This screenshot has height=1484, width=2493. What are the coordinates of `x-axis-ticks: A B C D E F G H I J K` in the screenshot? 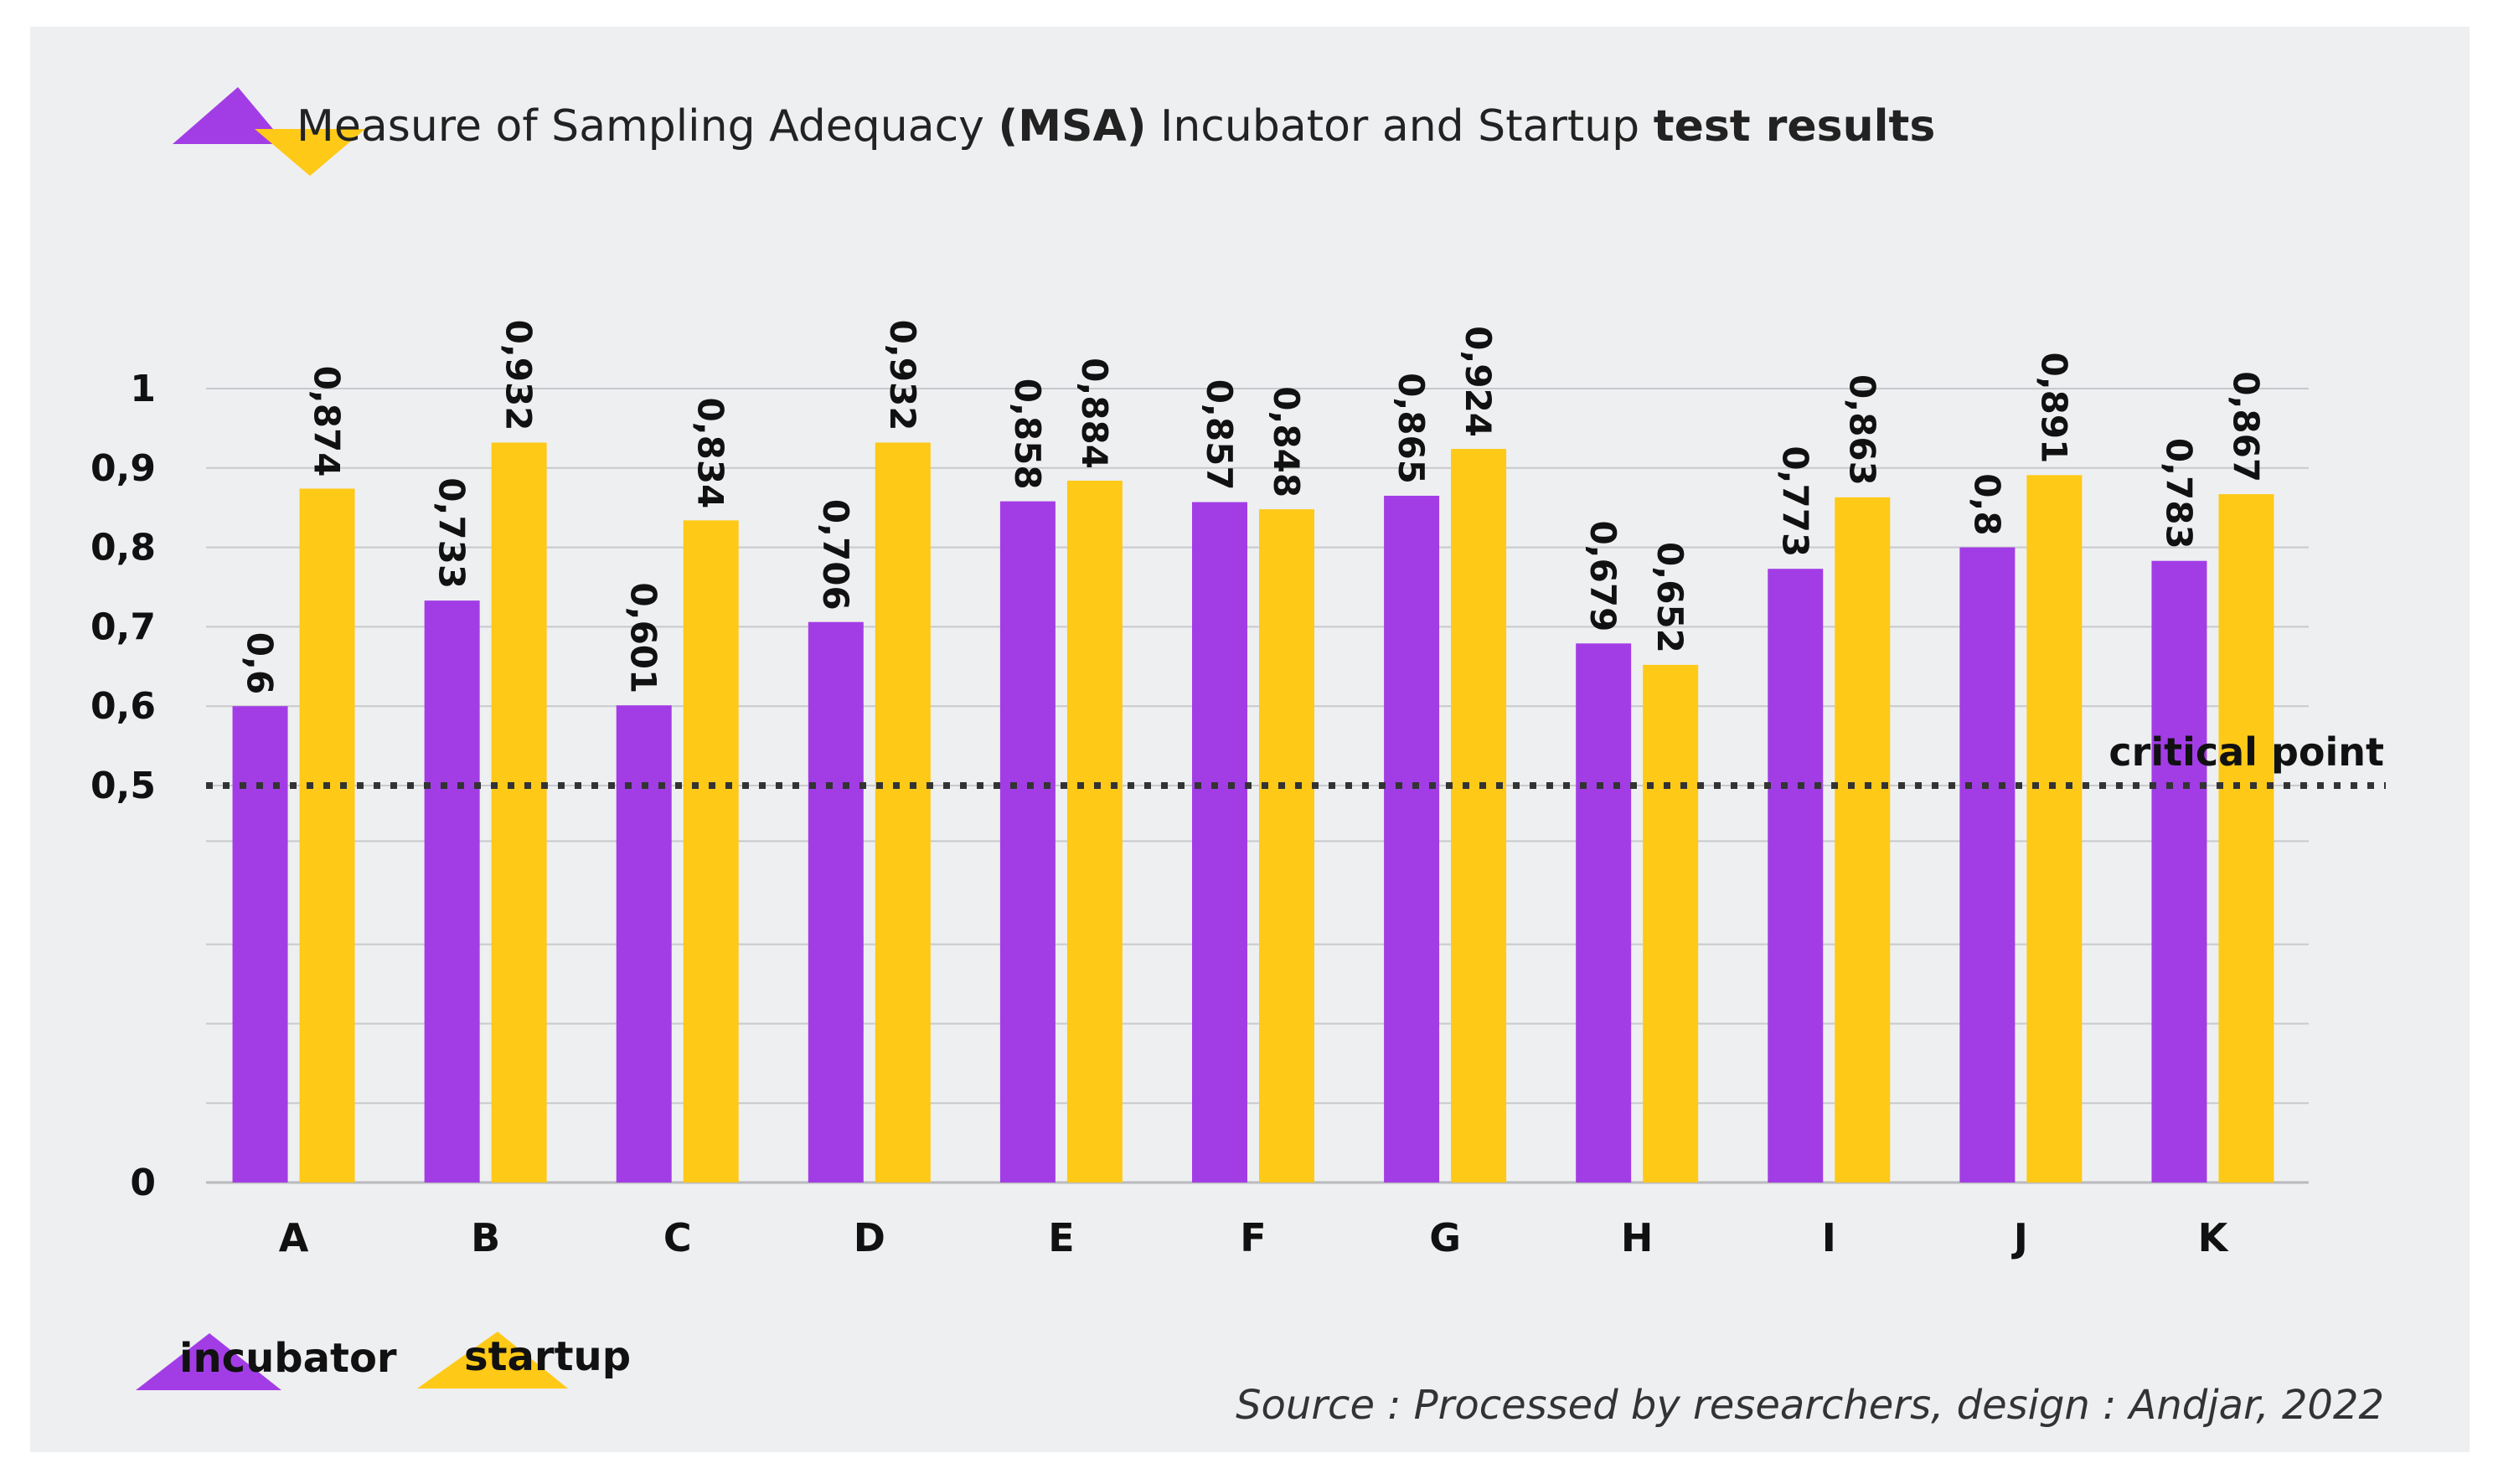 It's located at (1254, 1237).